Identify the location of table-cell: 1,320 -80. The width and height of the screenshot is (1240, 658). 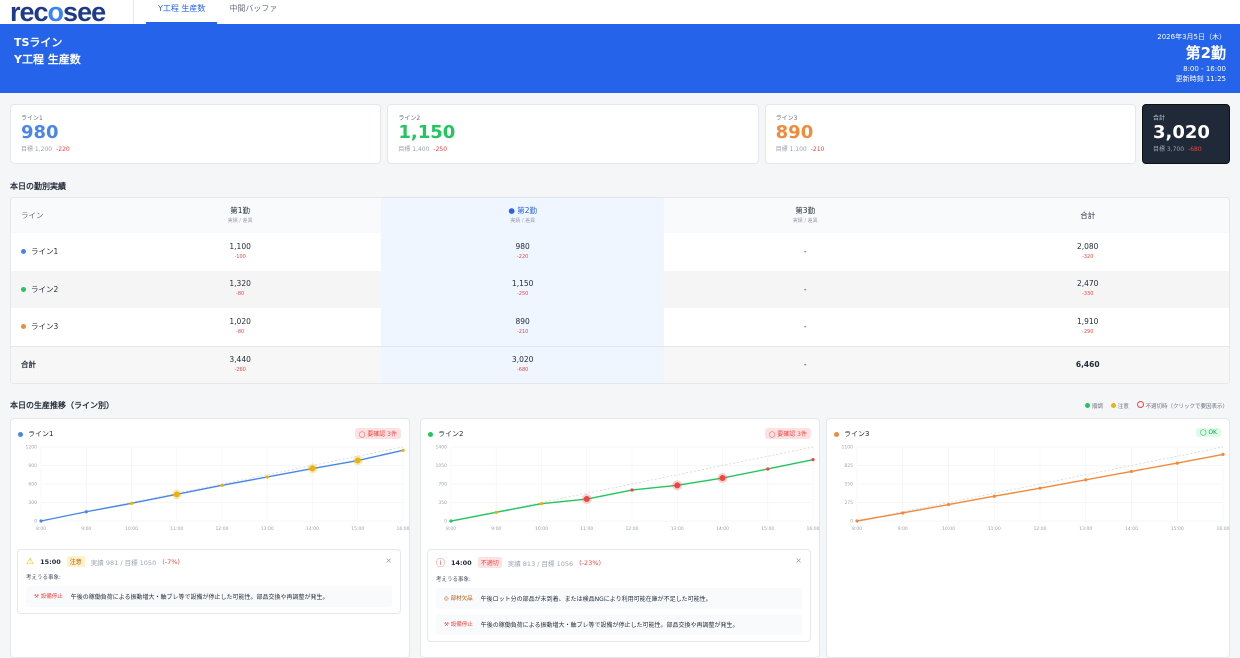
(240, 288).